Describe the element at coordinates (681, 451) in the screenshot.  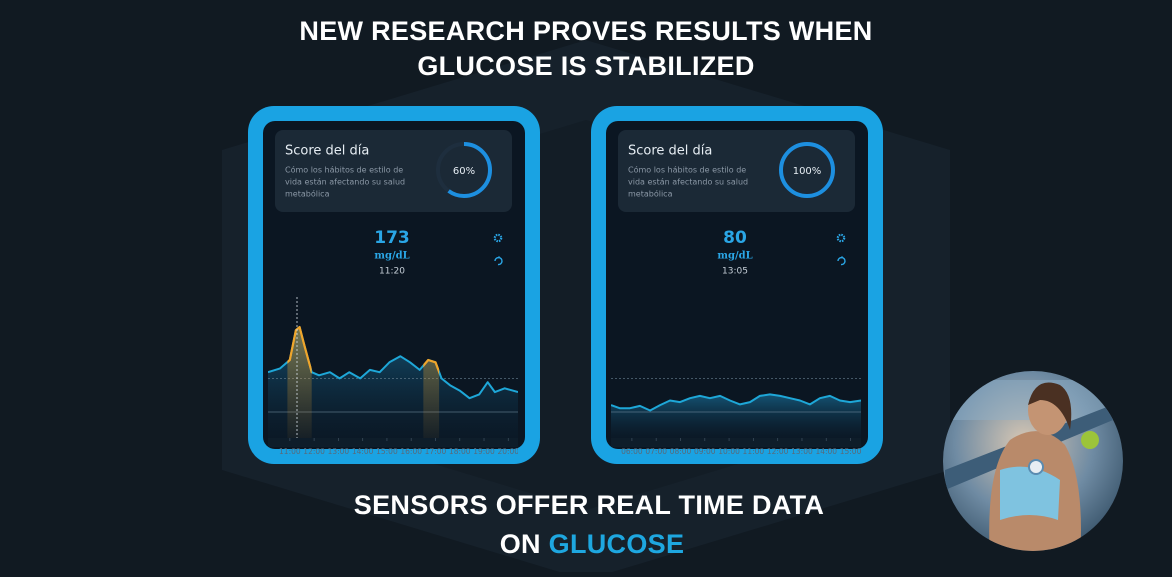
I see `x-tick-label: 08:00` at that location.